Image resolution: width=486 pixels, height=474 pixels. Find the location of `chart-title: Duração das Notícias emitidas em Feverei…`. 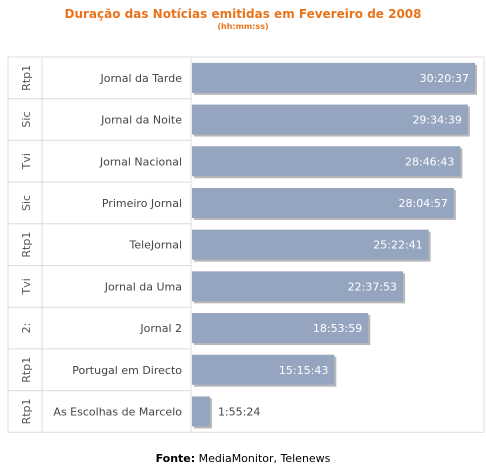

chart-title: Duração das Notícias emitidas em Feverei… is located at coordinates (243, 14).